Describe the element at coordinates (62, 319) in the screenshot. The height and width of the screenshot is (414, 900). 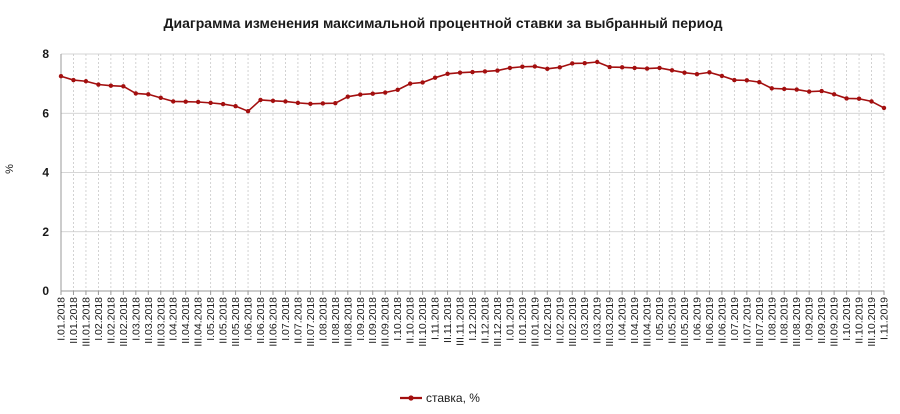
I see `x-tick-label: I.01.2018` at that location.